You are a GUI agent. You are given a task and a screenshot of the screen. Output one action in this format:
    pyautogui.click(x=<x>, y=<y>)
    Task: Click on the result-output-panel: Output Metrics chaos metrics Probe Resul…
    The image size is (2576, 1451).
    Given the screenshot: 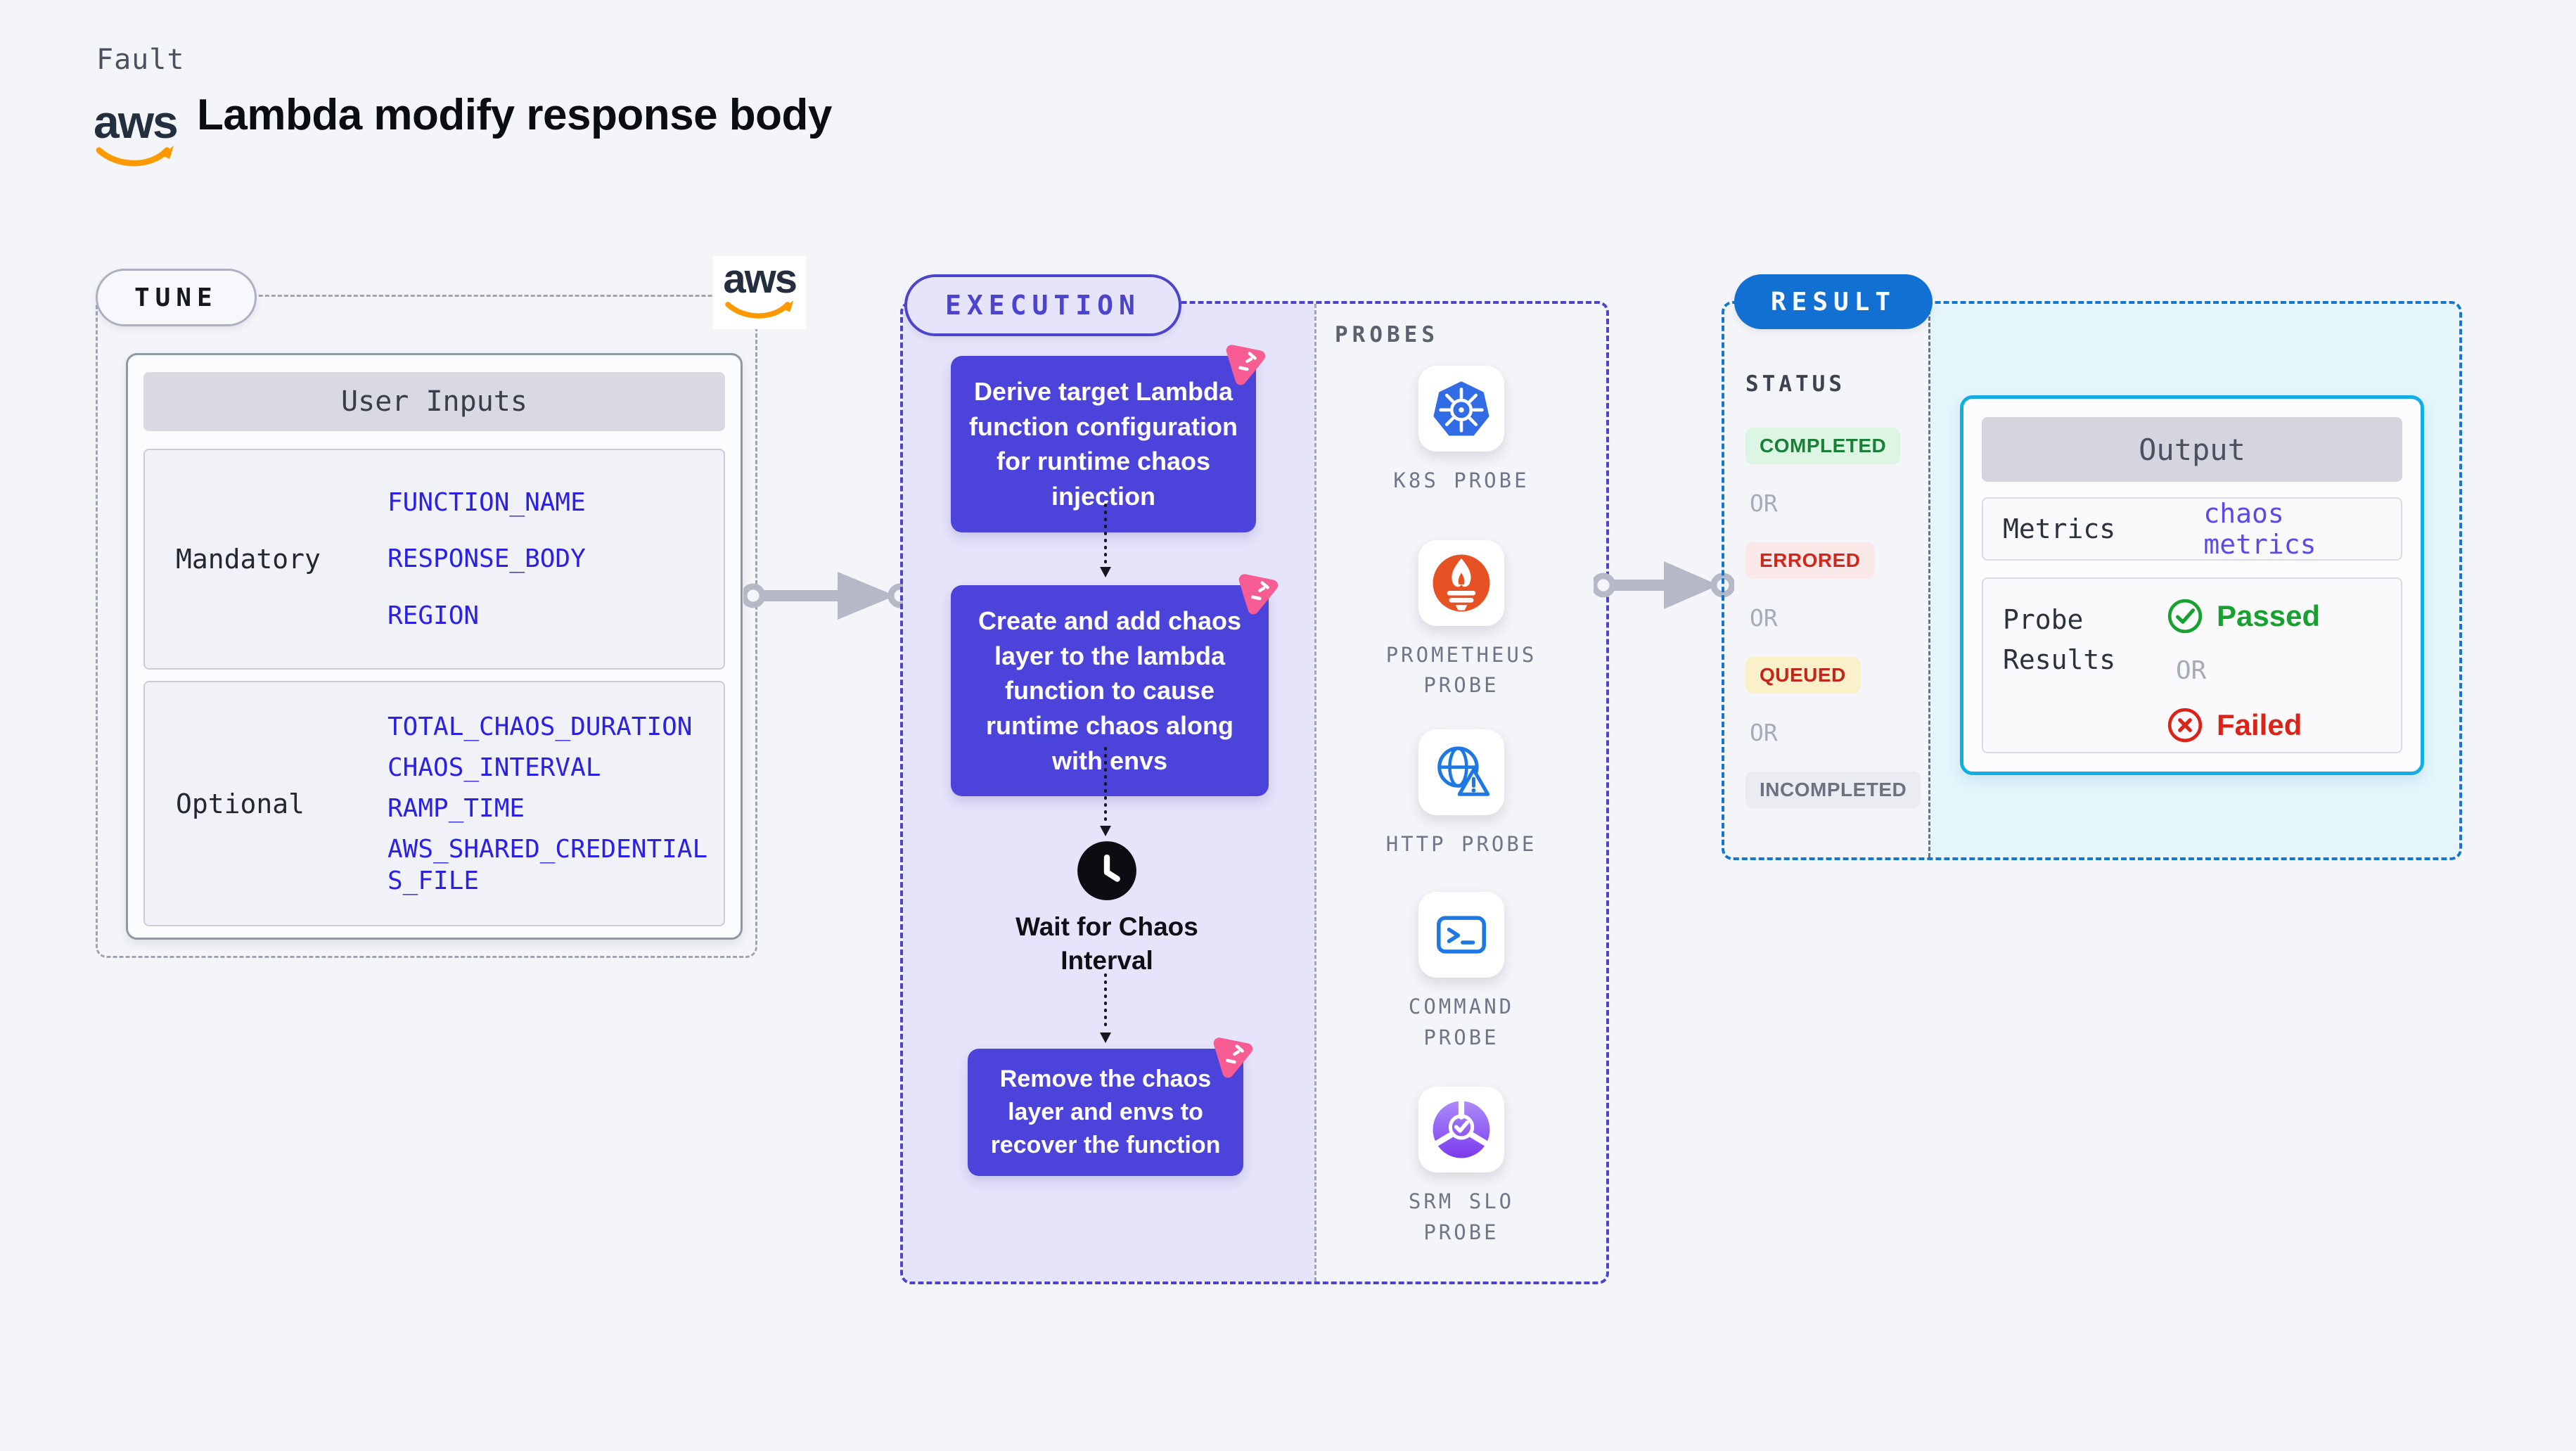 What is the action you would take?
    pyautogui.click(x=2193, y=580)
    